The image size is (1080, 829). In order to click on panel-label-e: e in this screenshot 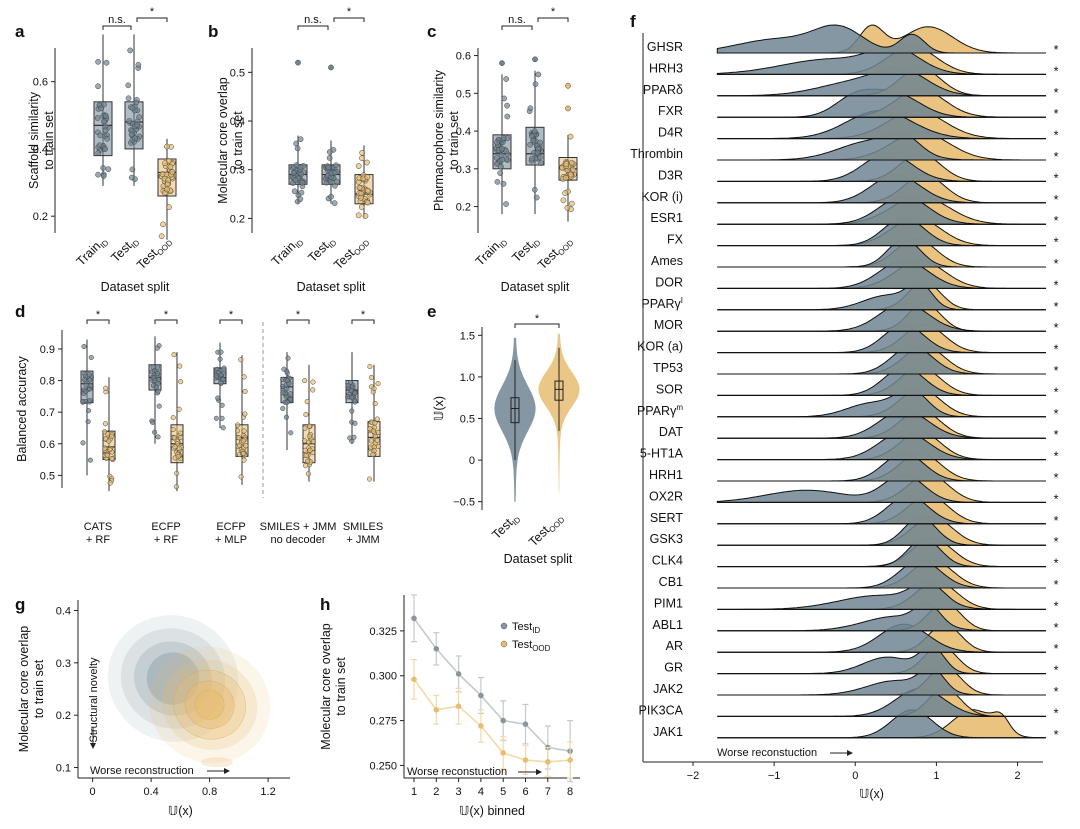, I will do `click(431, 311)`.